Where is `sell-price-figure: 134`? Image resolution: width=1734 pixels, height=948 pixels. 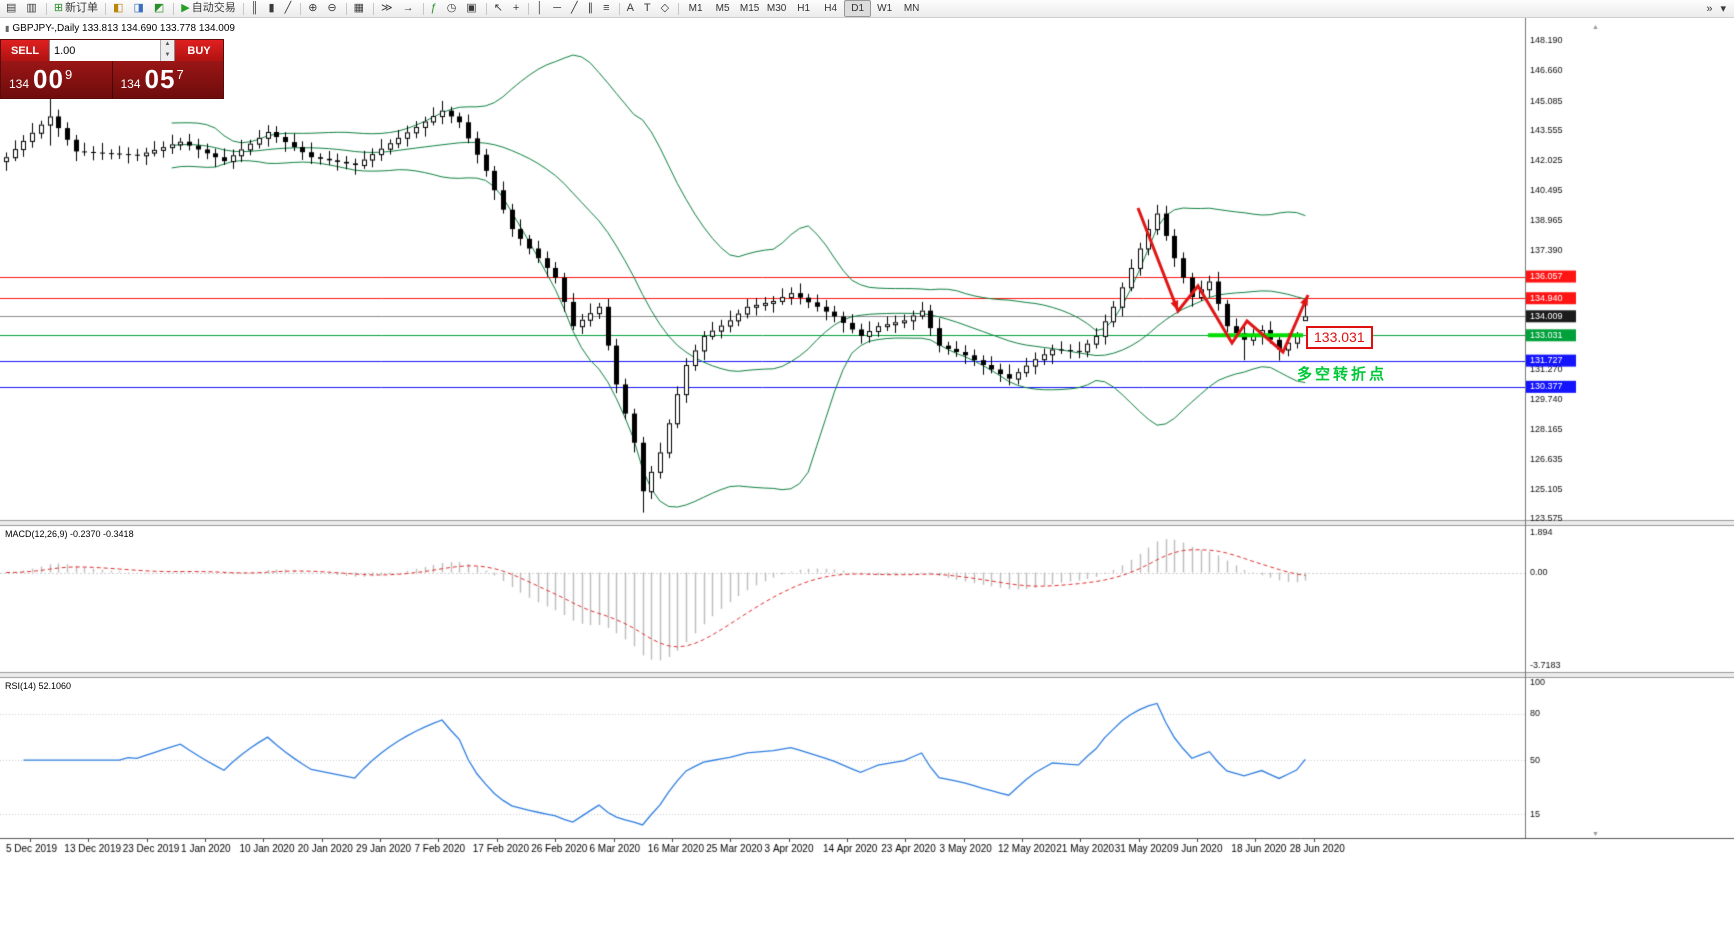 sell-price-figure: 134 is located at coordinates (19, 83).